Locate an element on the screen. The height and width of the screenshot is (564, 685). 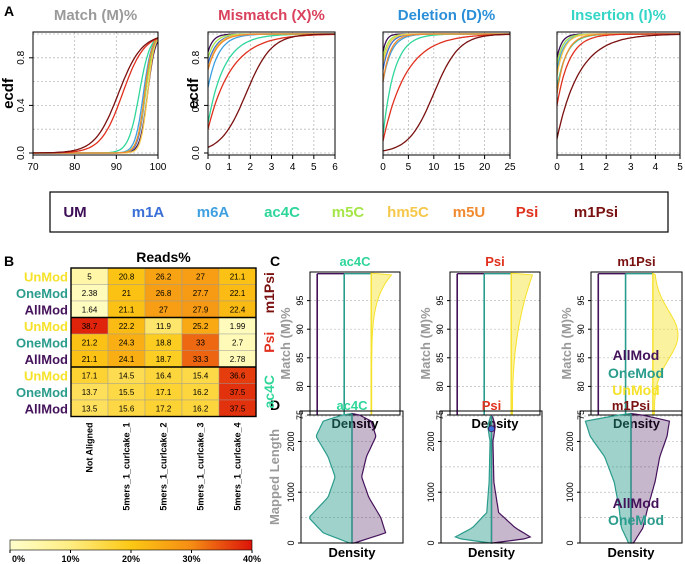
heatmap-value: 5 is located at coordinates (89, 276).